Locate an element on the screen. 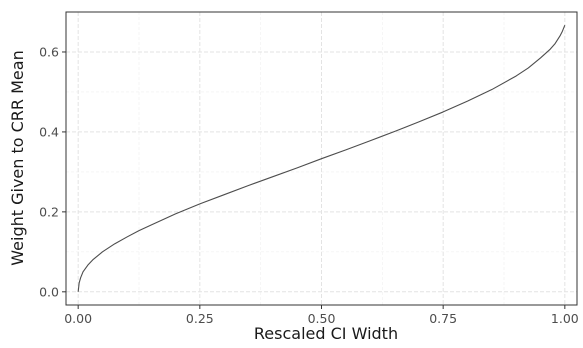 The image size is (583, 348). y-tick-label: 0.2 is located at coordinates (49, 211).